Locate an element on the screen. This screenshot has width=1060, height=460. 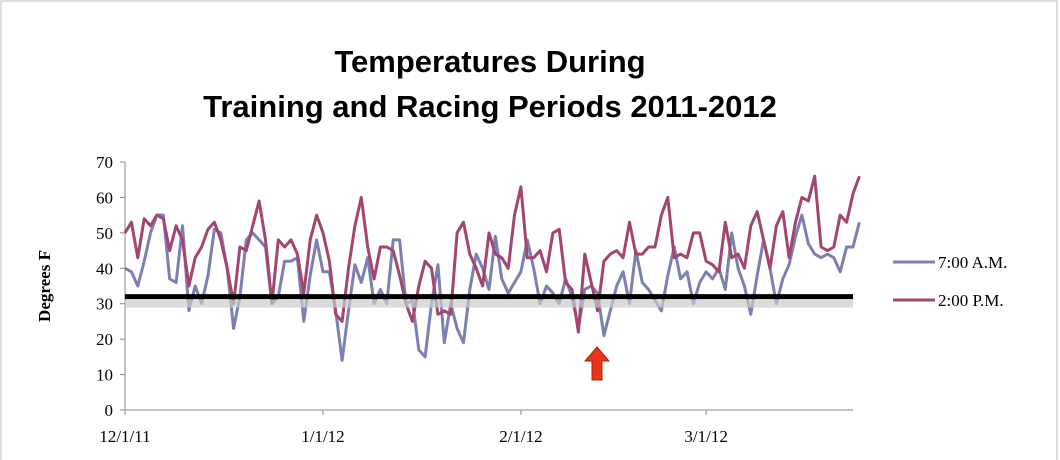
x-tick-label: 3/1/12 is located at coordinates (705, 436).